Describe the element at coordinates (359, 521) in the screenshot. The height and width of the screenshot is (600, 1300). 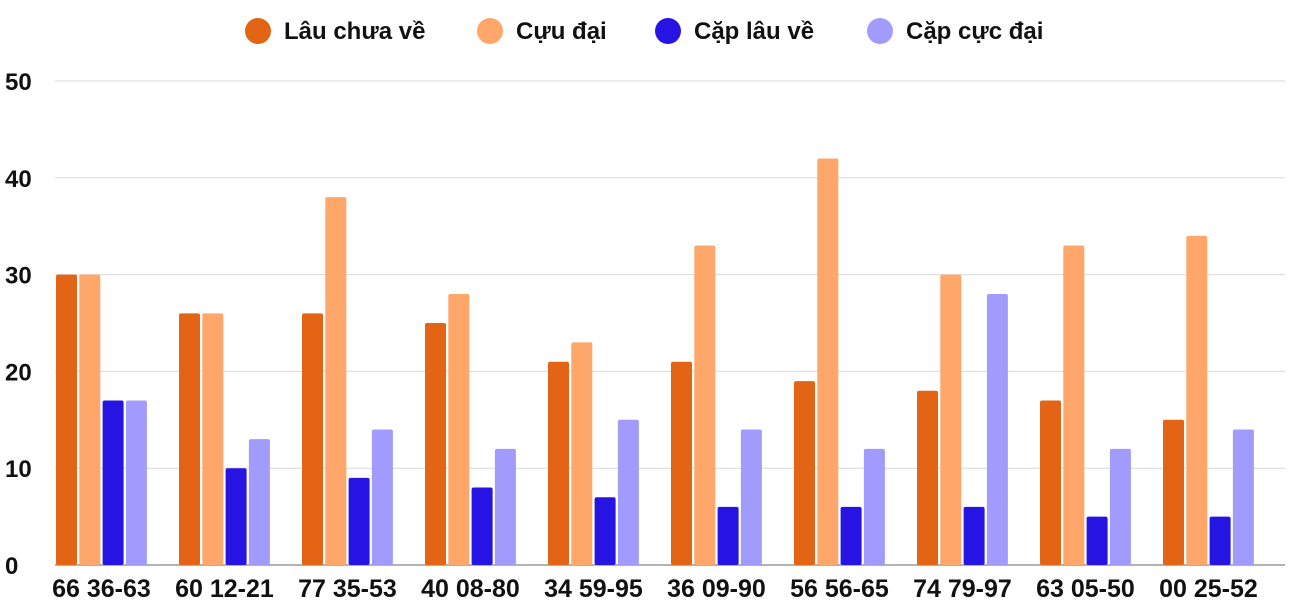
I see `bar-cặp-lâu-về-2` at that location.